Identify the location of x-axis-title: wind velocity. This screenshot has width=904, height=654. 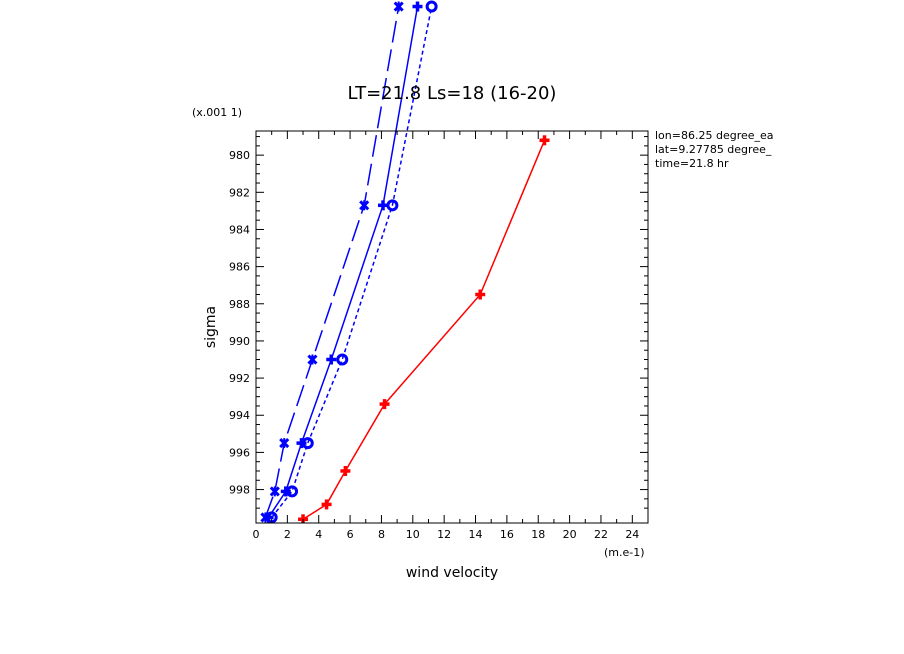
(452, 573).